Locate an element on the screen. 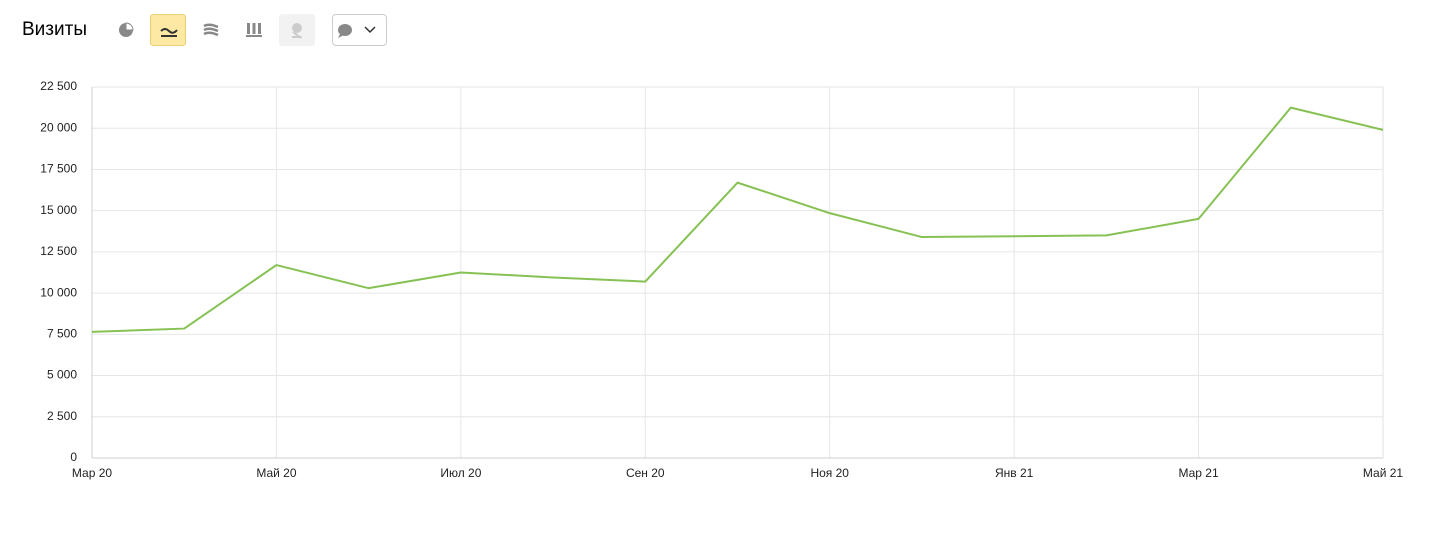 The height and width of the screenshot is (534, 1439). y-tick-label: 15 000 is located at coordinates (58, 210).